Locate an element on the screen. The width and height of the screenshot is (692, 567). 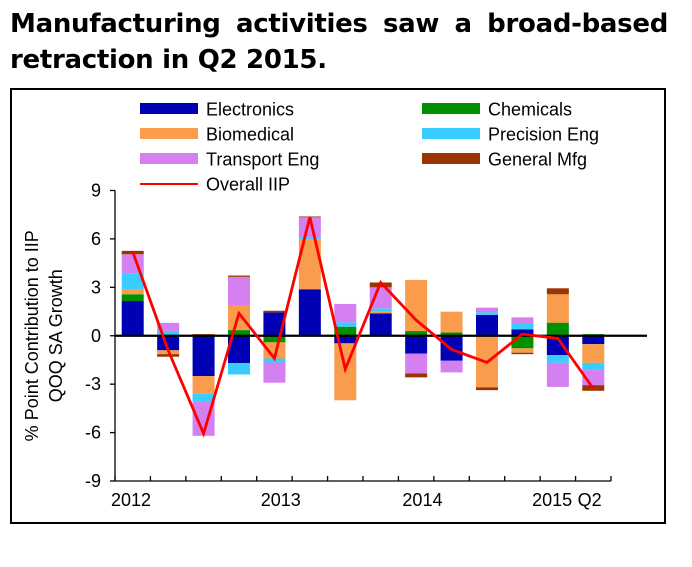
legend-item-general-mfg: General Mfg is located at coordinates (504, 160).